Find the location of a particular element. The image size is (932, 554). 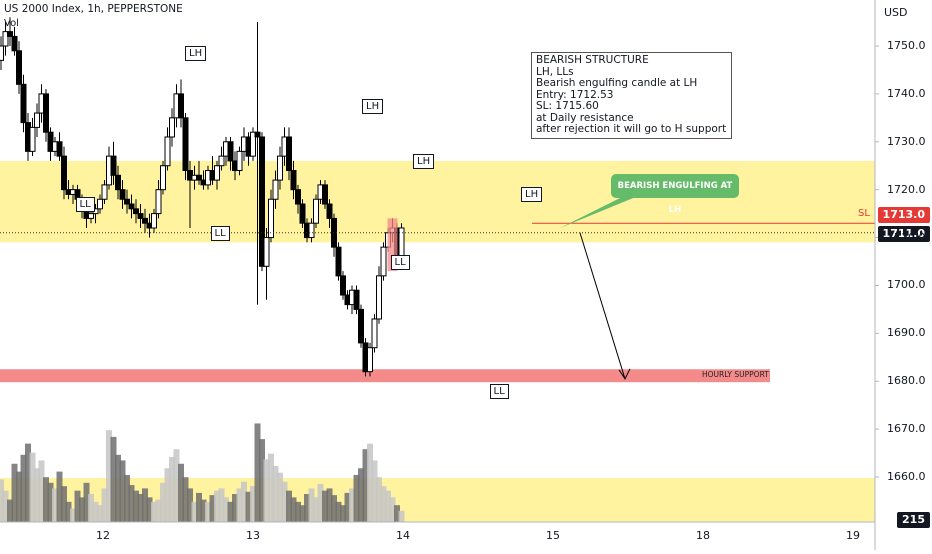

note-line: BEARISH STRUCTURE is located at coordinates (592, 60).